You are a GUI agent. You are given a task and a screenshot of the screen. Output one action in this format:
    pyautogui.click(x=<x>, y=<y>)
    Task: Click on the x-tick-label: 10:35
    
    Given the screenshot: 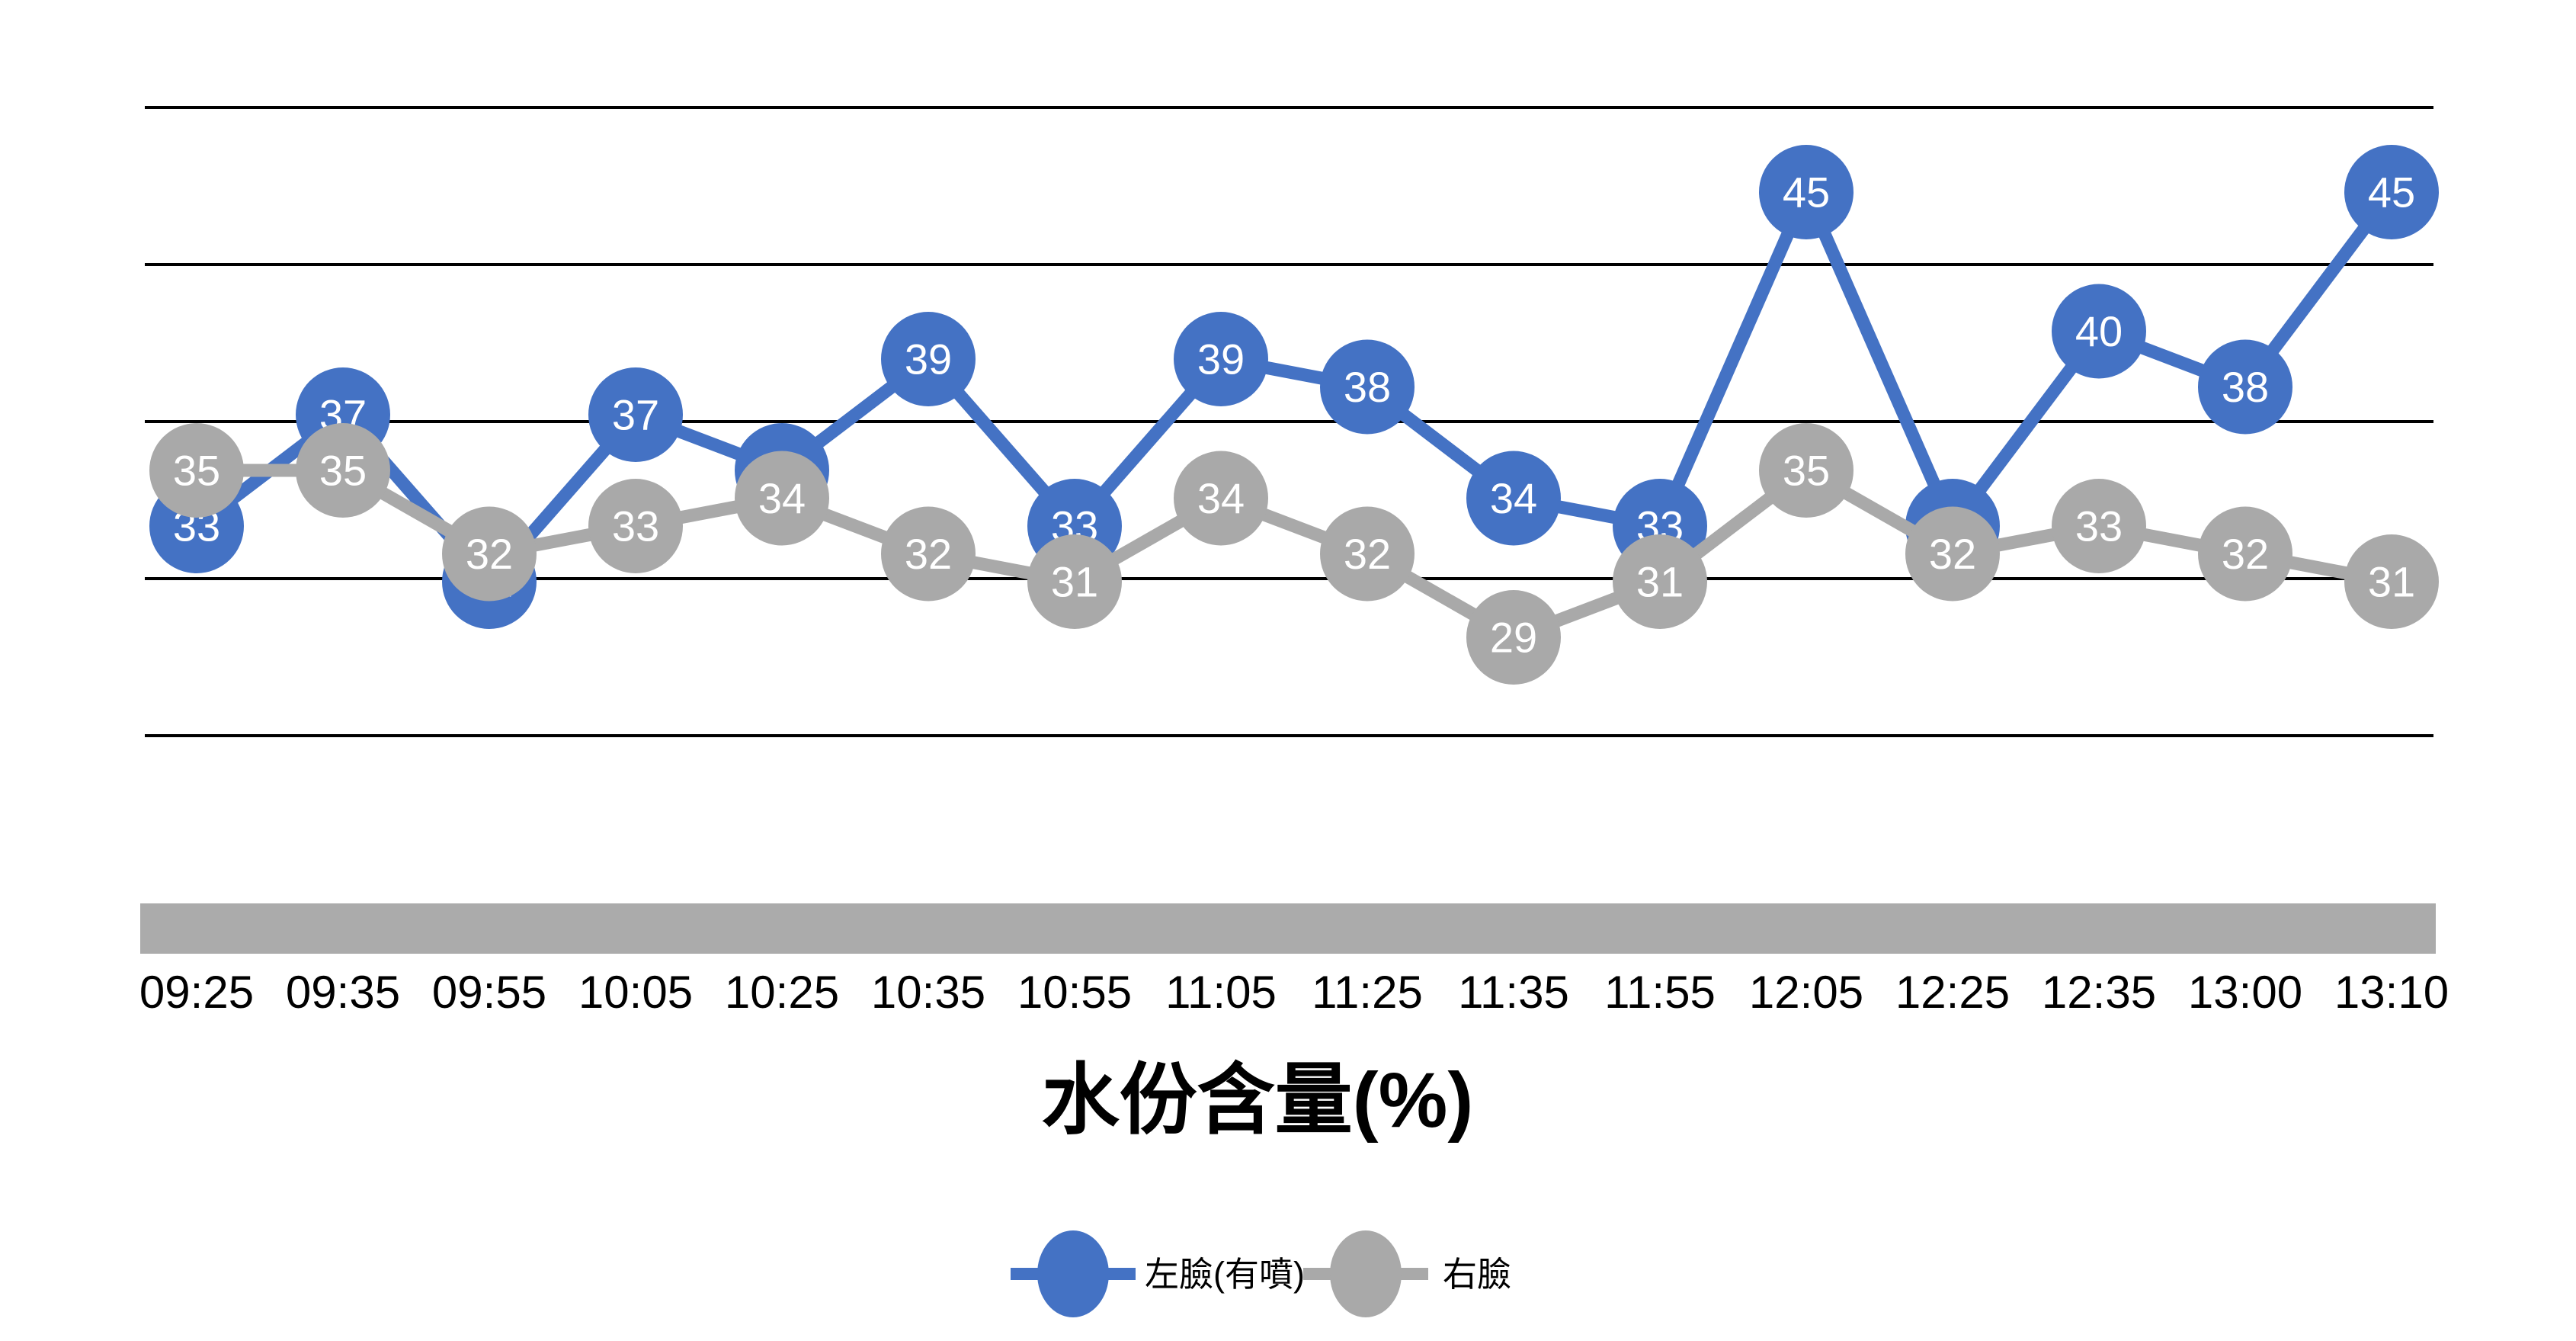 What is the action you would take?
    pyautogui.click(x=928, y=992)
    